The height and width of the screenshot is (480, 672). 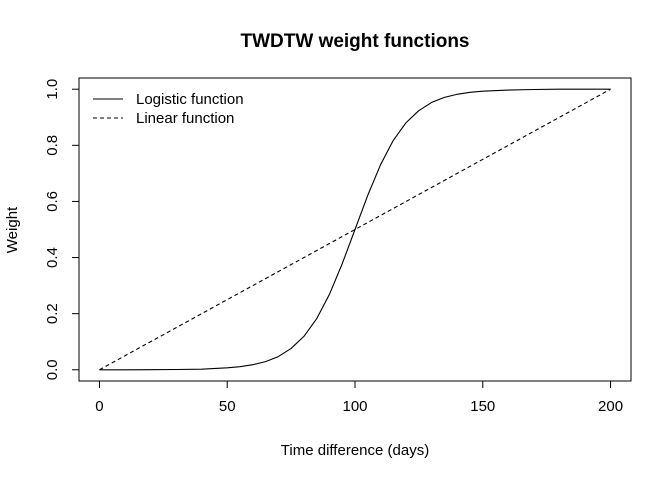 I want to click on x-tick-label: 0, so click(x=99, y=406).